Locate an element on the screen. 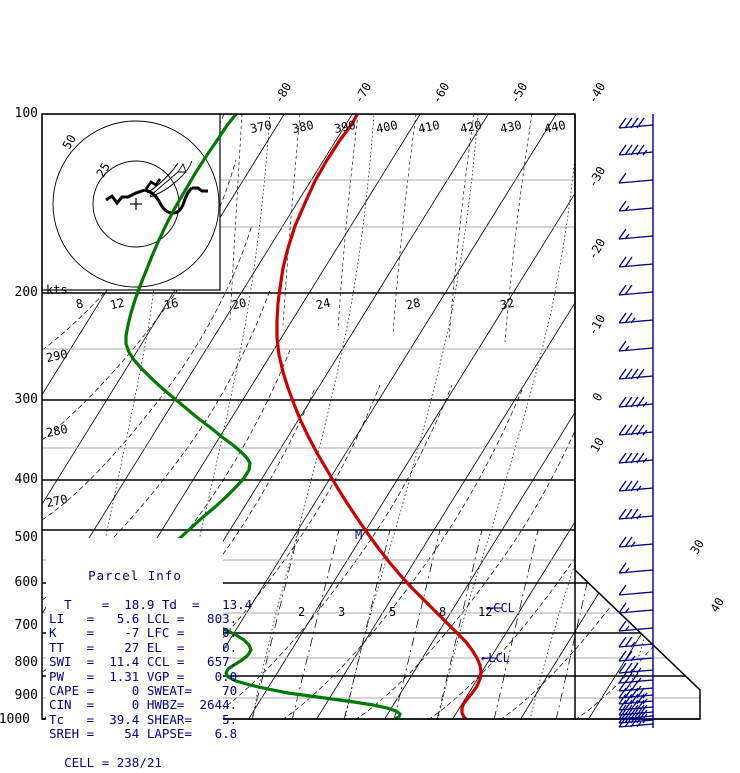 The height and width of the screenshot is (773, 740). ccl-label: CCL is located at coordinates (504, 608).